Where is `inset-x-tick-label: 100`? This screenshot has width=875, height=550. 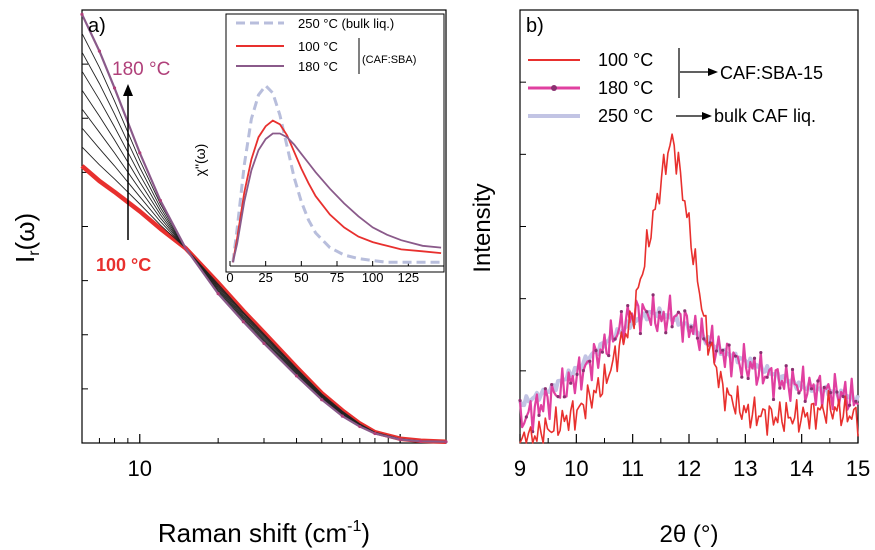
inset-x-tick-label: 100 is located at coordinates (373, 277).